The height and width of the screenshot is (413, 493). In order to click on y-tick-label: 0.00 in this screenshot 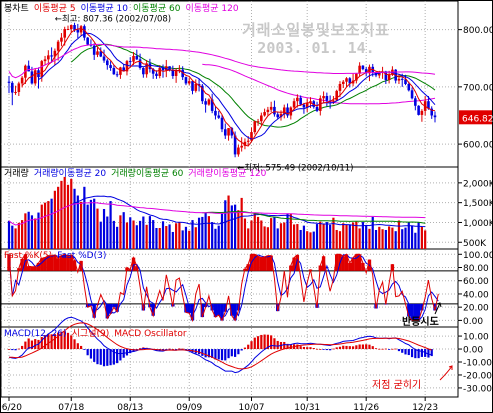, I will do `click(473, 322)`.